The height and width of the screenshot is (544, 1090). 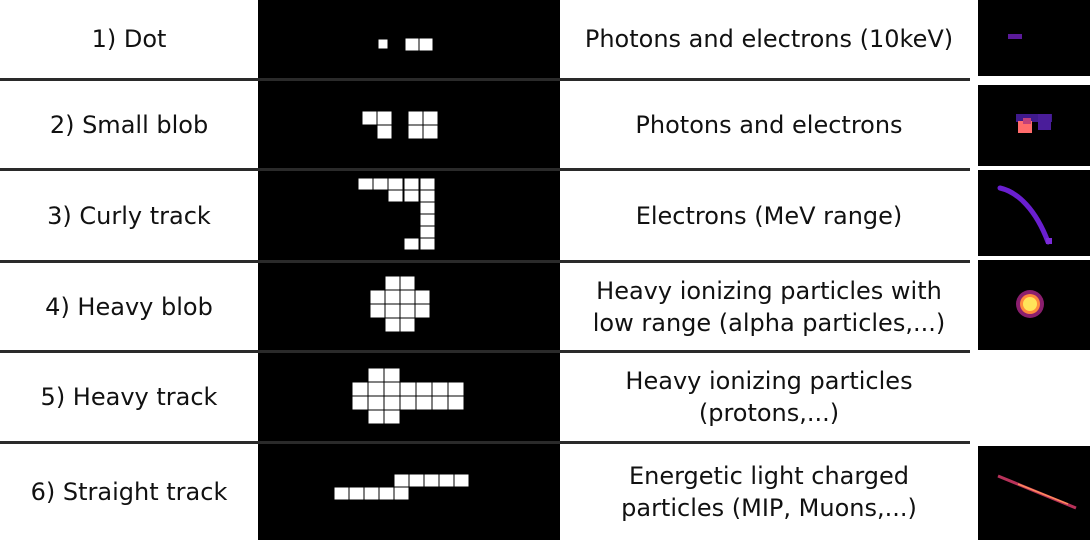 I want to click on heavy-blob-pixel-pattern, so click(x=409, y=306).